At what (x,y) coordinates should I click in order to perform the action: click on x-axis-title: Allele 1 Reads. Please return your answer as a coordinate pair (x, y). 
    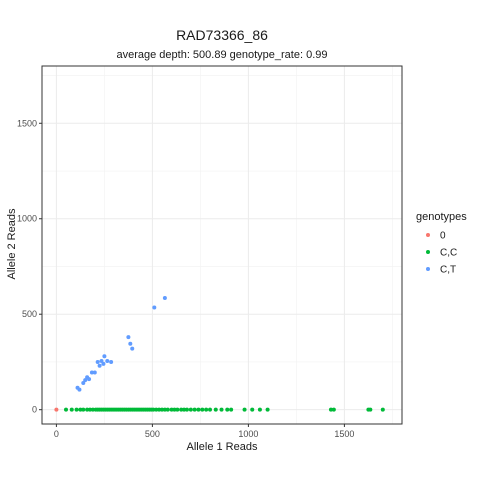
    Looking at the image, I should click on (222, 447).